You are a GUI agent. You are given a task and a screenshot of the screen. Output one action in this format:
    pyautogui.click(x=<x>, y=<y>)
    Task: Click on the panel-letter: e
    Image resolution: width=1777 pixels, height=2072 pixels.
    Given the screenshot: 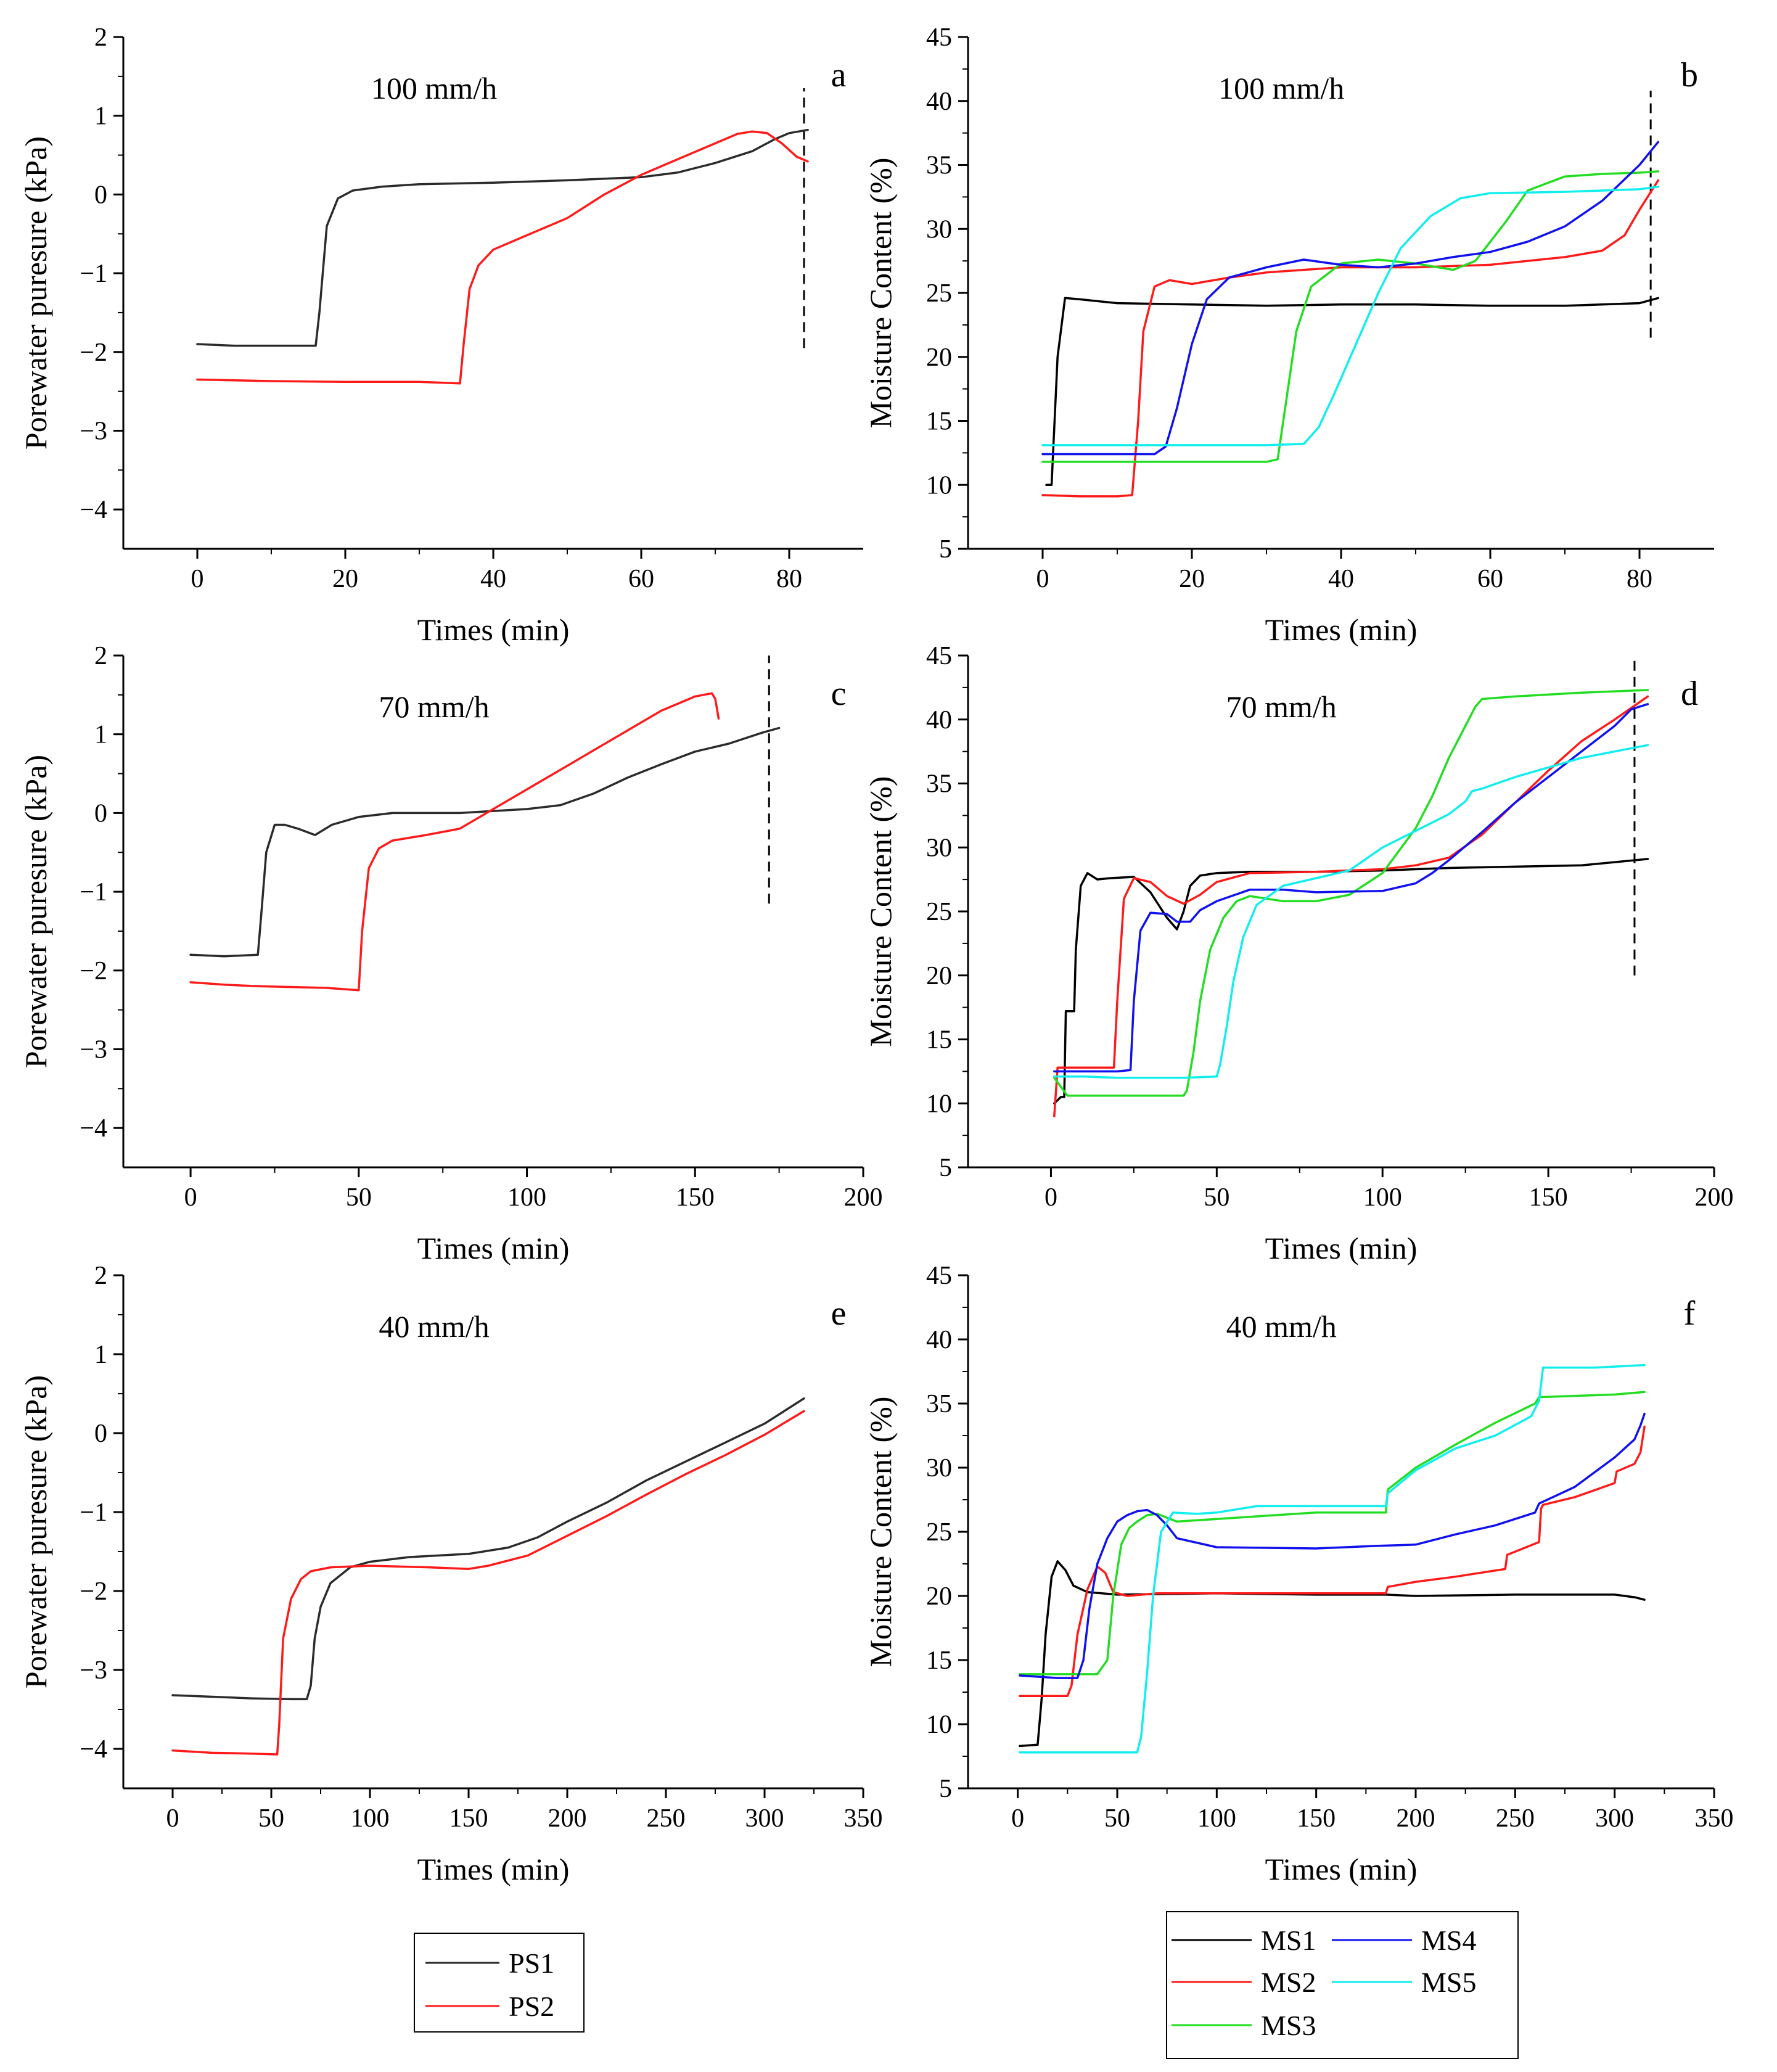 What is the action you would take?
    pyautogui.click(x=839, y=1313)
    